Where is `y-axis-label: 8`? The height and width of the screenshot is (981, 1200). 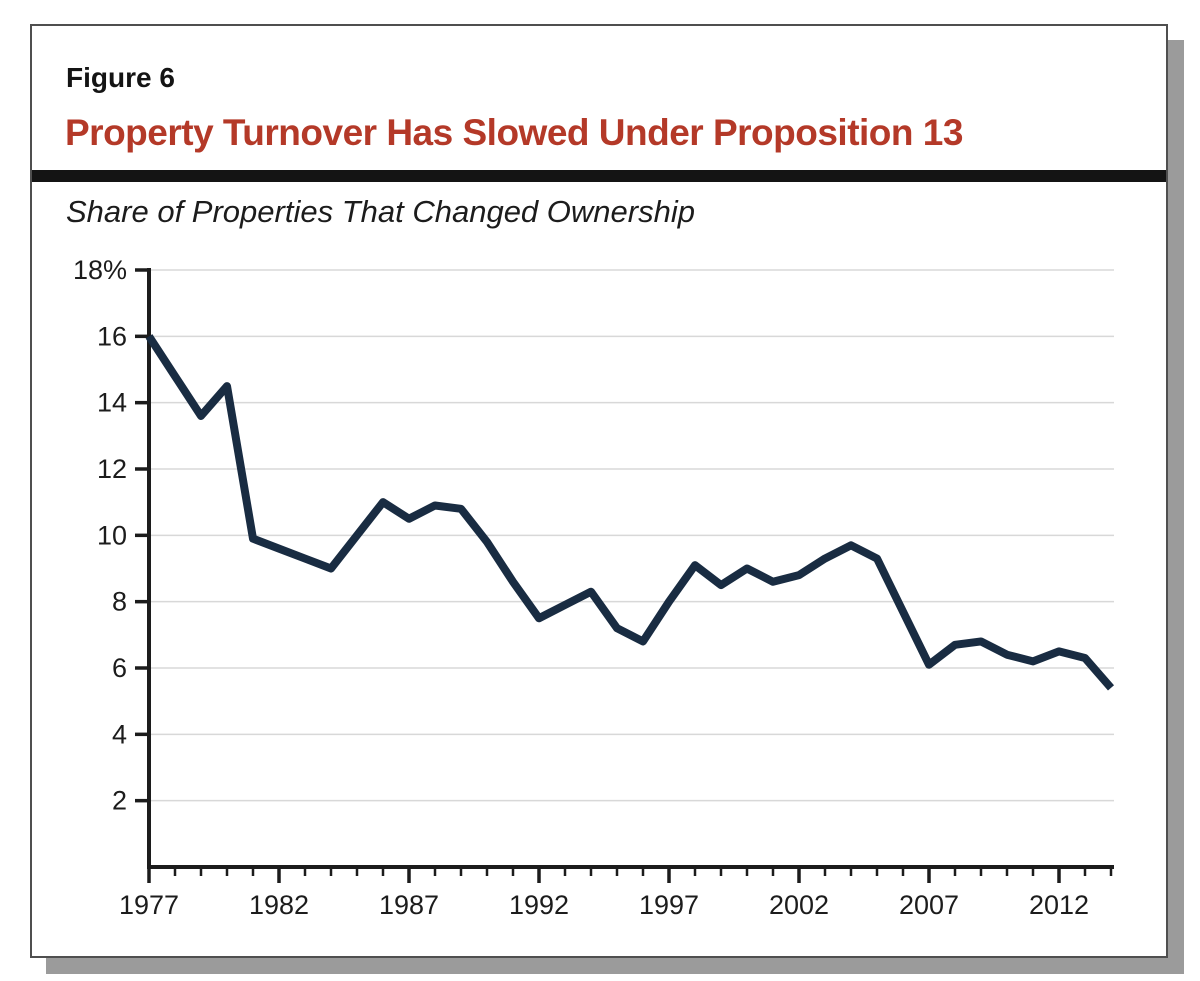
y-axis-label: 8 is located at coordinates (119, 602).